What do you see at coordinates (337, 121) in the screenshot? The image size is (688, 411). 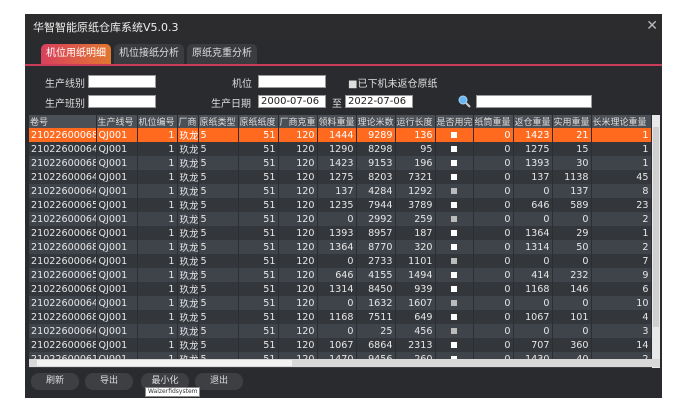 I see `column-header: 领料重量` at bounding box center [337, 121].